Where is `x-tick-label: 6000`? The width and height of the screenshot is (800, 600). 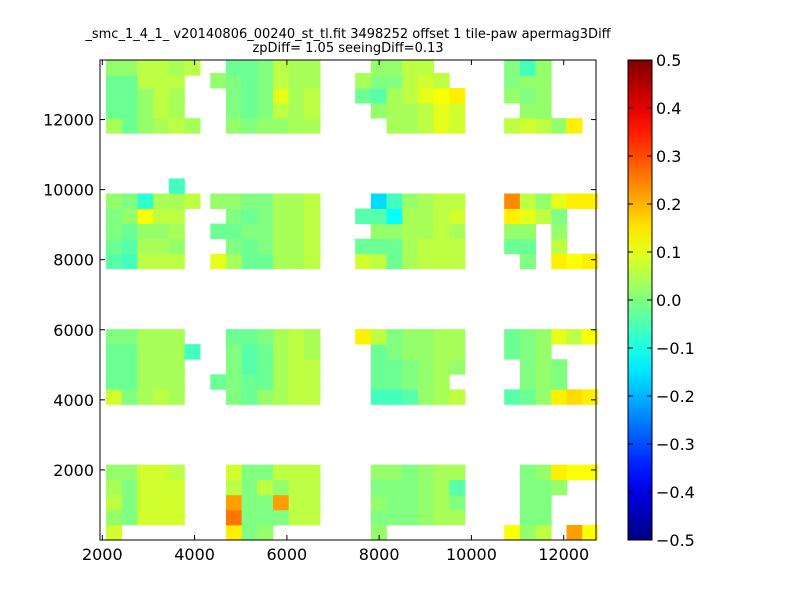
x-tick-label: 6000 is located at coordinates (287, 554).